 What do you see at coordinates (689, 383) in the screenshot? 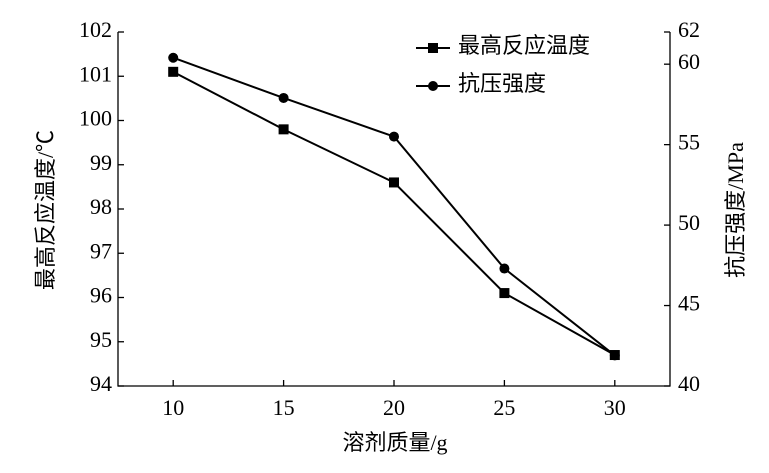
I see `y2-tick-label: 40` at bounding box center [689, 383].